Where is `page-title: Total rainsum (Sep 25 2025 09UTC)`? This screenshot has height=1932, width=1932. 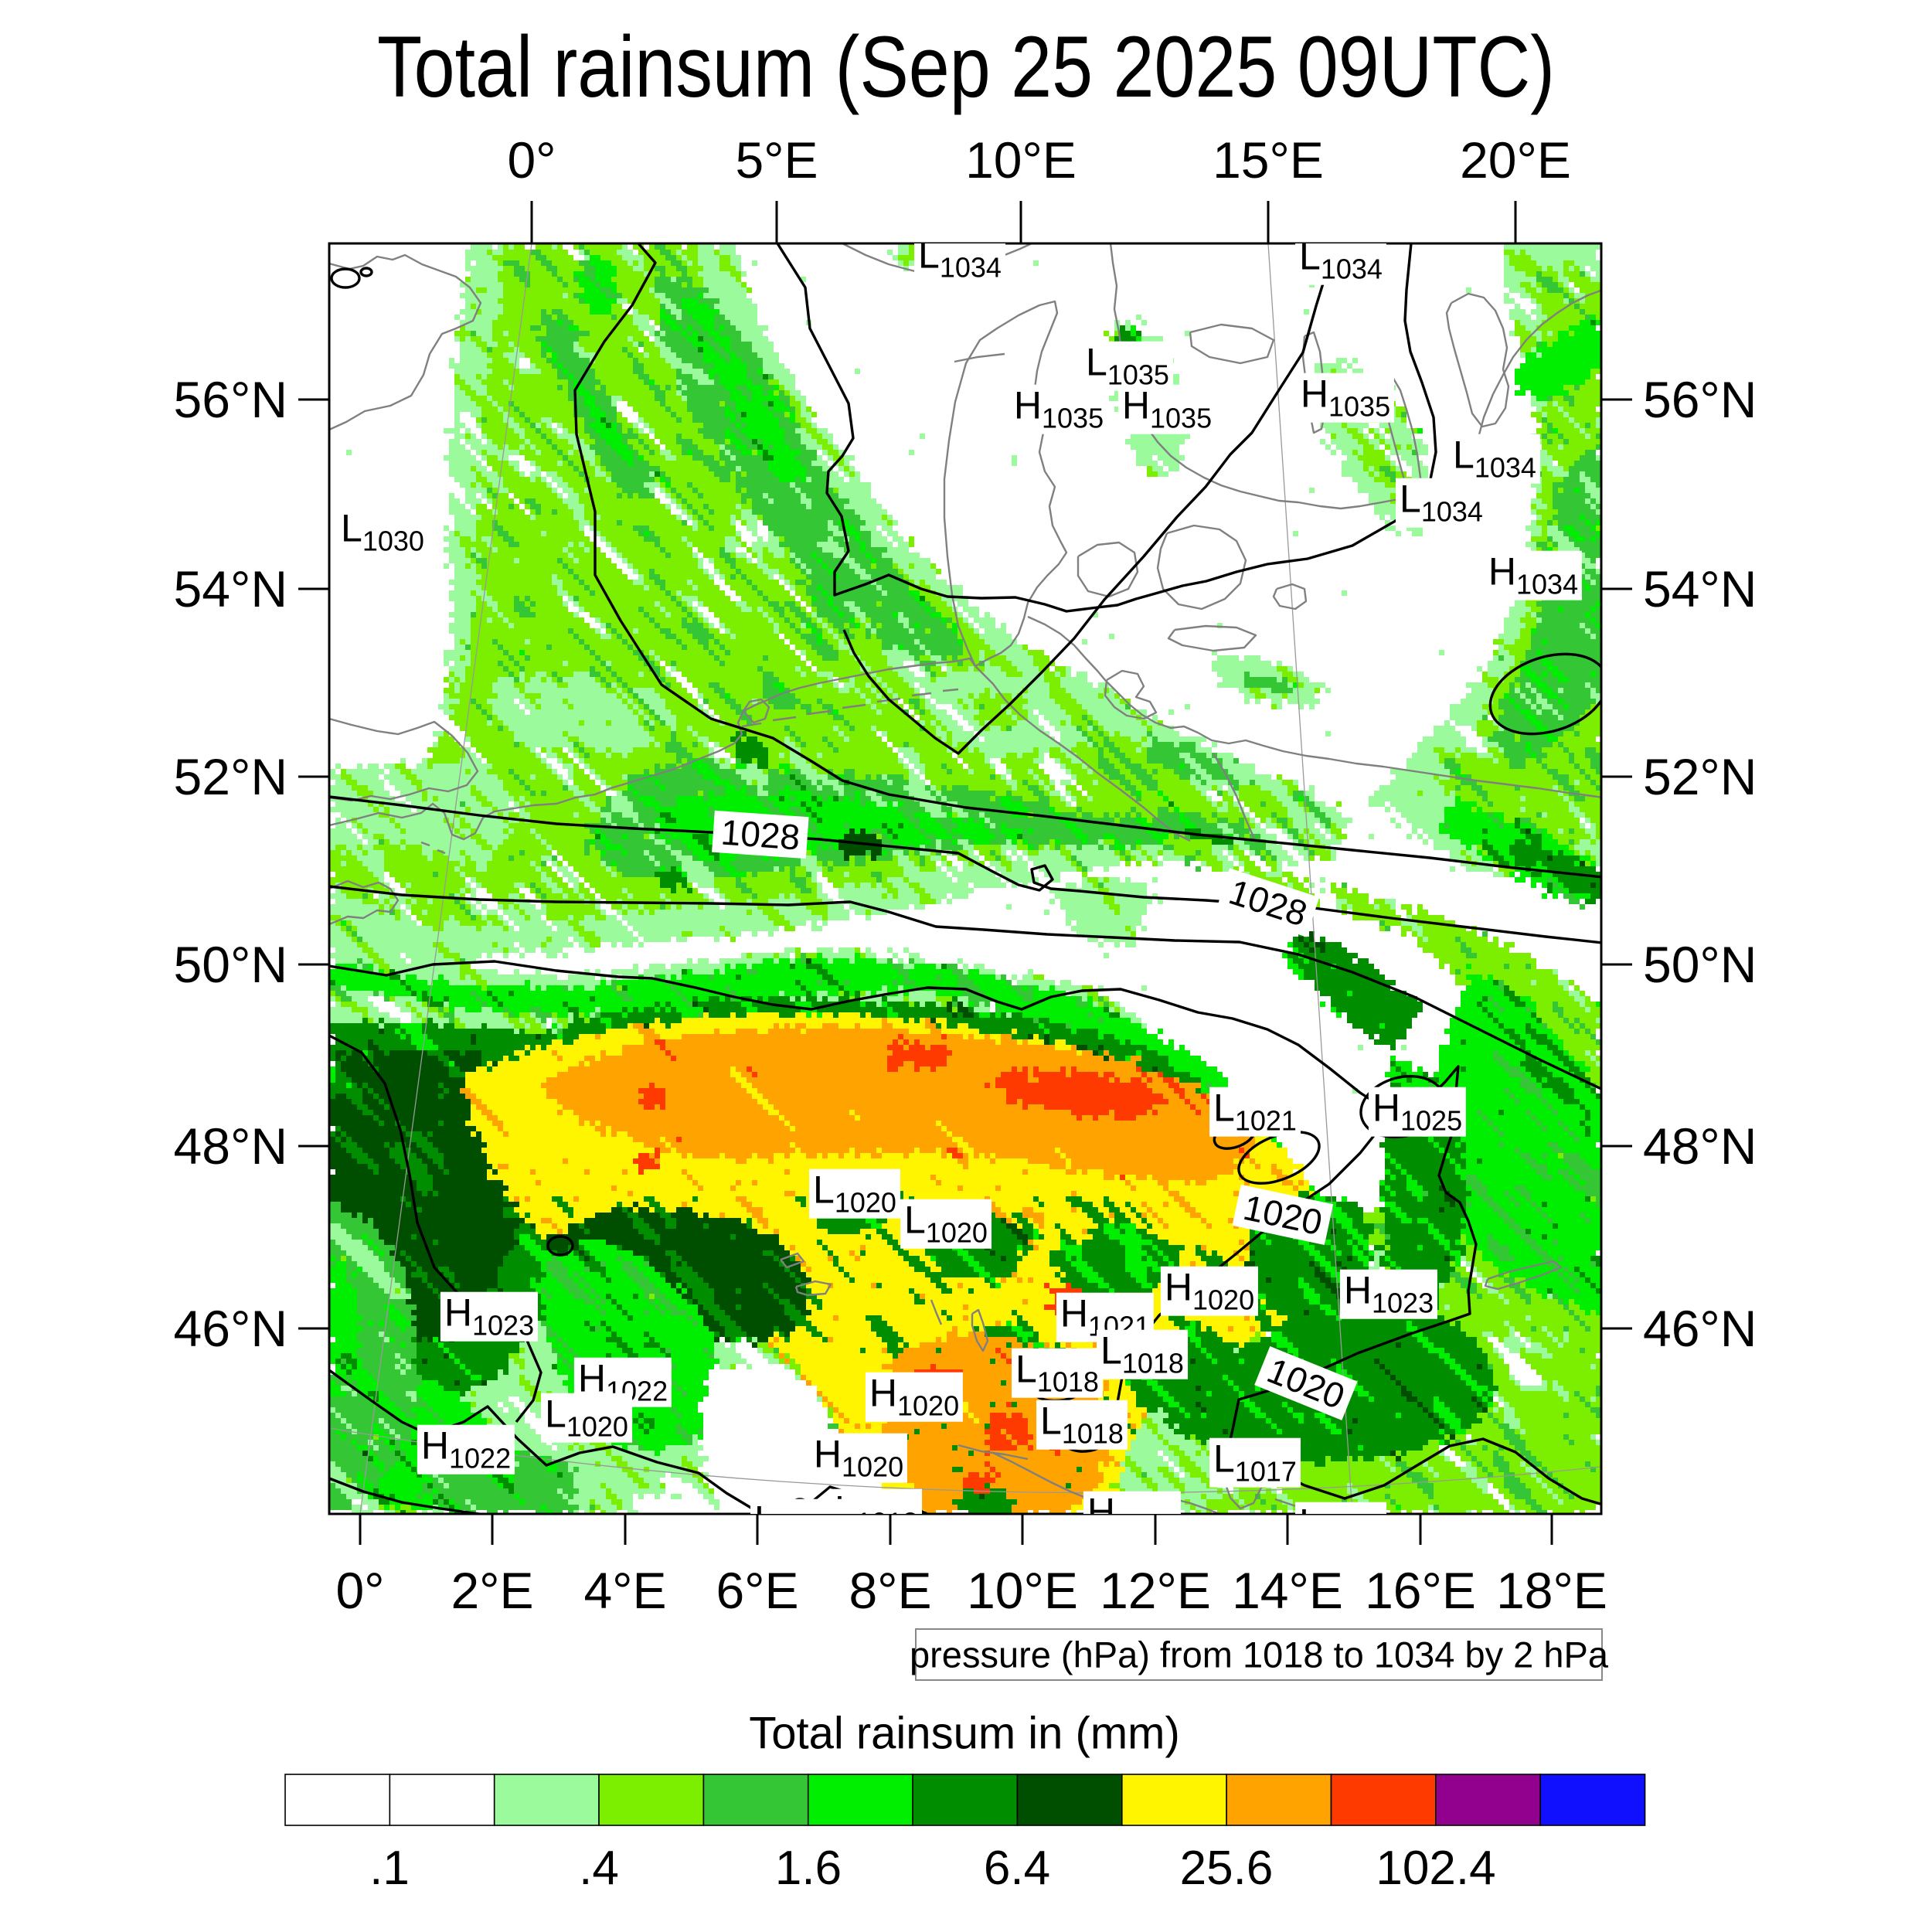
page-title: Total rainsum (Sep 25 2025 09UTC) is located at coordinates (966, 67).